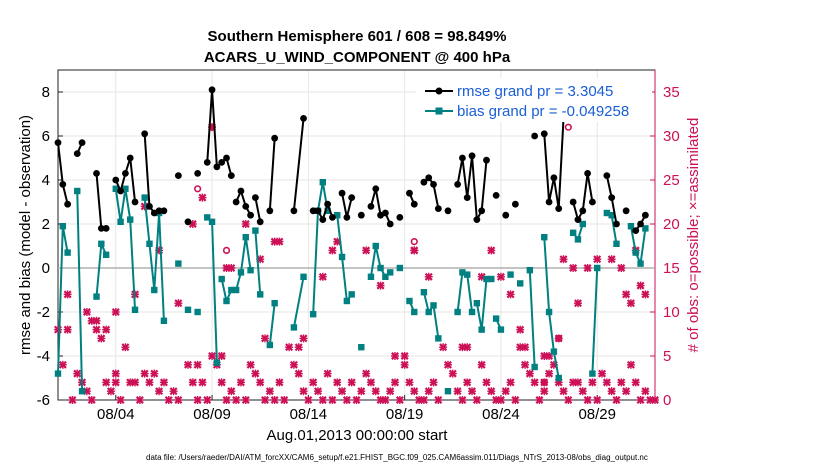 The width and height of the screenshot is (830, 470). I want to click on possible-marker, so click(544, 382).